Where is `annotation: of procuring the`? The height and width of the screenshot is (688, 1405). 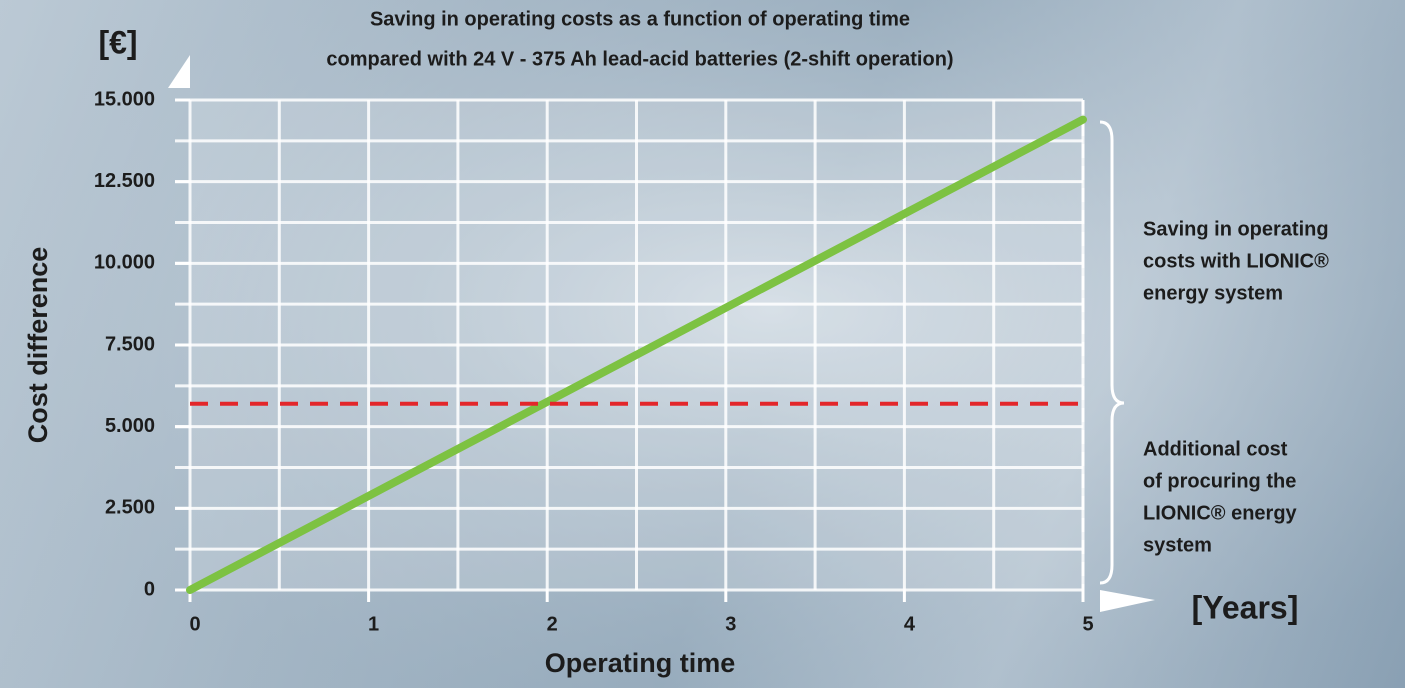 annotation: of procuring the is located at coordinates (1219, 481).